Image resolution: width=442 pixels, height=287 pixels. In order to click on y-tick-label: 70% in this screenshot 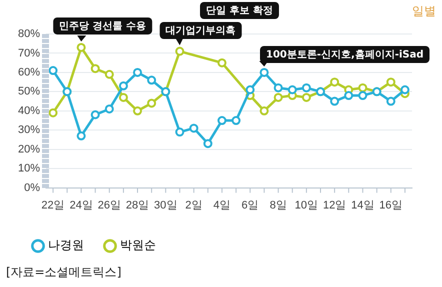, I will do `click(29, 53)`.